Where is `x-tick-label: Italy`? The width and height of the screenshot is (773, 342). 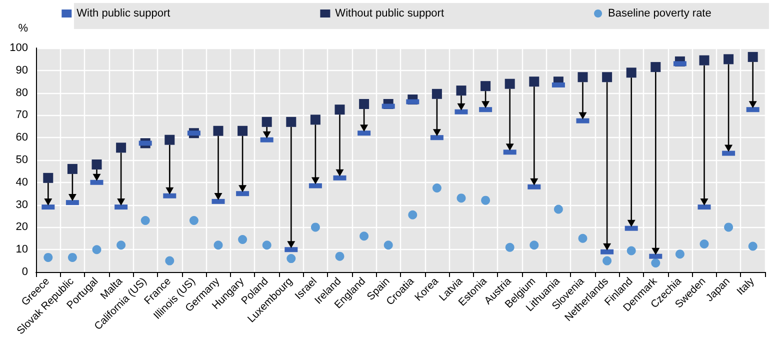 x-tick-label: Italy is located at coordinates (746, 287).